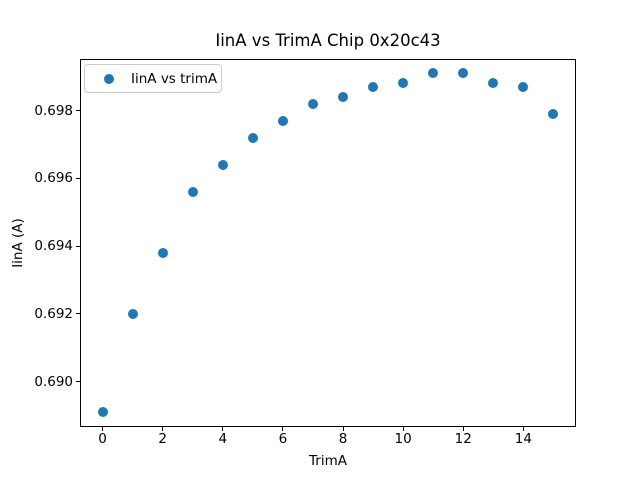  I want to click on x-tick-label: 12, so click(463, 439).